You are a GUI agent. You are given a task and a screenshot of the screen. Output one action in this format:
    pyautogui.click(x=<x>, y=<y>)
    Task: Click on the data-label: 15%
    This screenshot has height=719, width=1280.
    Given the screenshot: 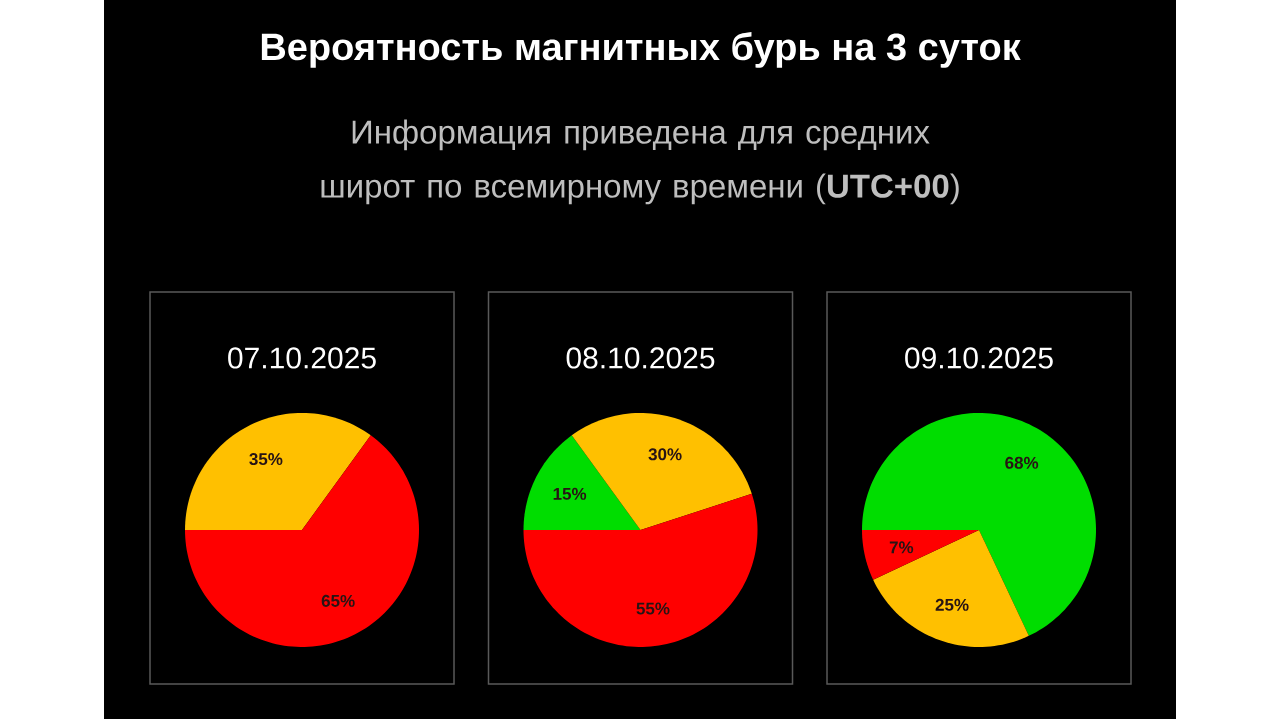 What is the action you would take?
    pyautogui.click(x=570, y=493)
    